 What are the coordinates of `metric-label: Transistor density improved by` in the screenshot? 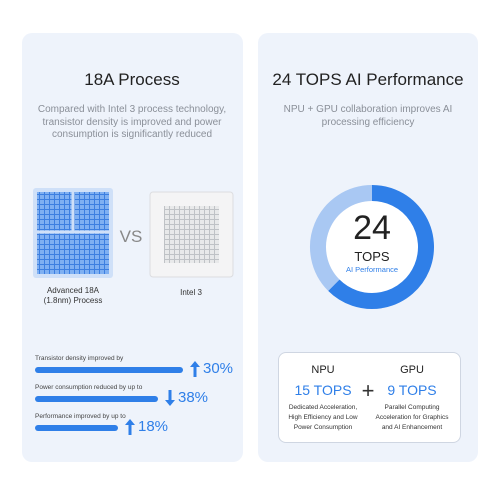 It's located at (79, 358).